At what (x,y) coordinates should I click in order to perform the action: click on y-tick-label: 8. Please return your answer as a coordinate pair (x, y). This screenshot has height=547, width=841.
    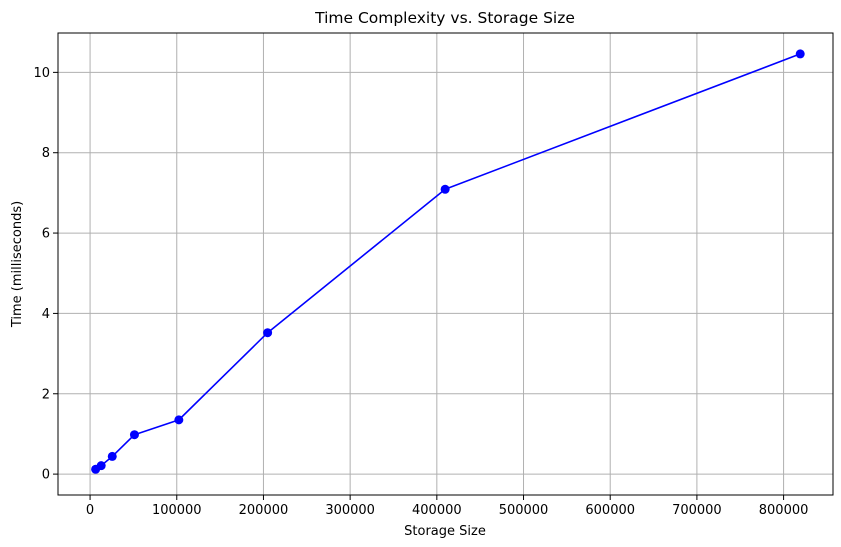
    Looking at the image, I should click on (46, 153).